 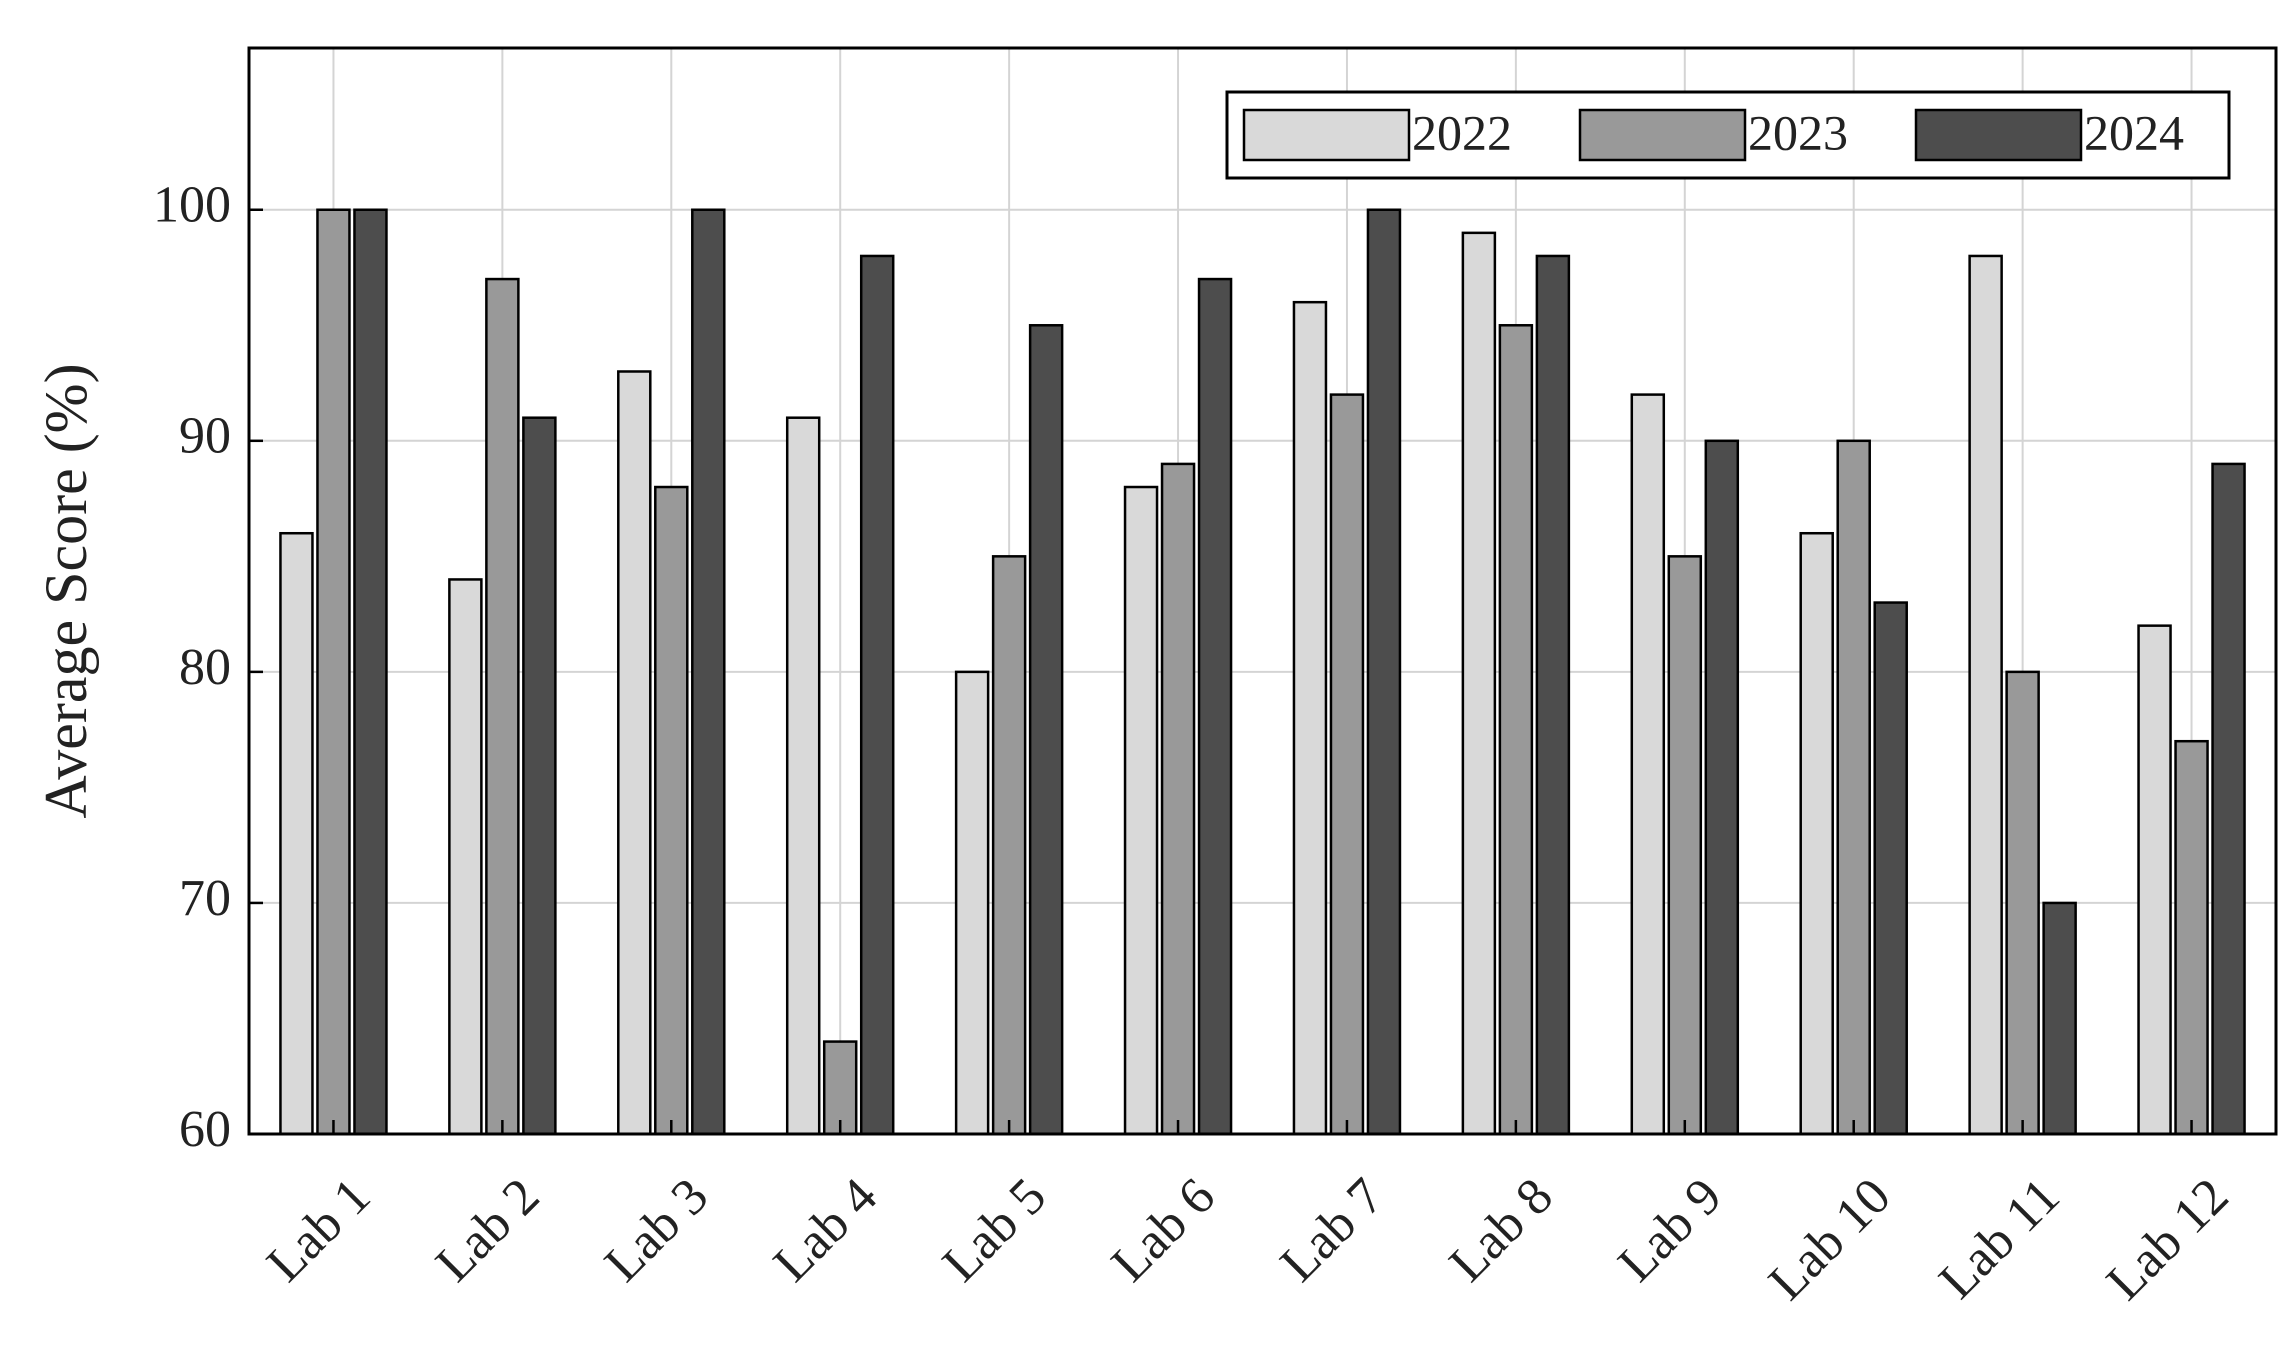 What do you see at coordinates (1829, 1239) in the screenshot?
I see `x-tick-label: Lab 10` at bounding box center [1829, 1239].